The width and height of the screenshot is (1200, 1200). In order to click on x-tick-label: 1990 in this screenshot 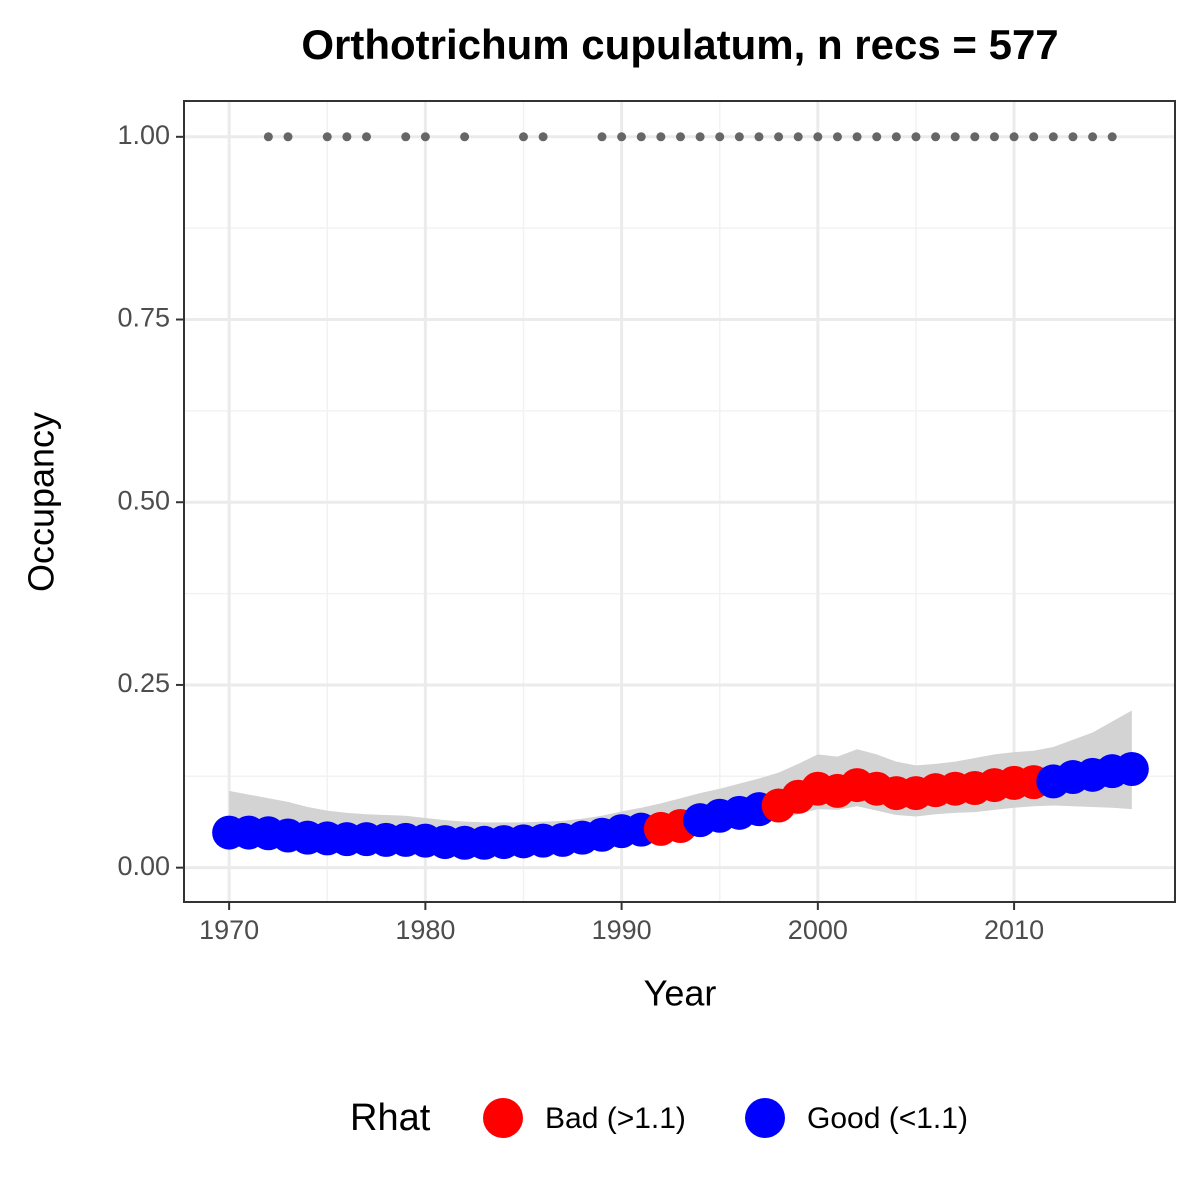, I will do `click(622, 930)`.